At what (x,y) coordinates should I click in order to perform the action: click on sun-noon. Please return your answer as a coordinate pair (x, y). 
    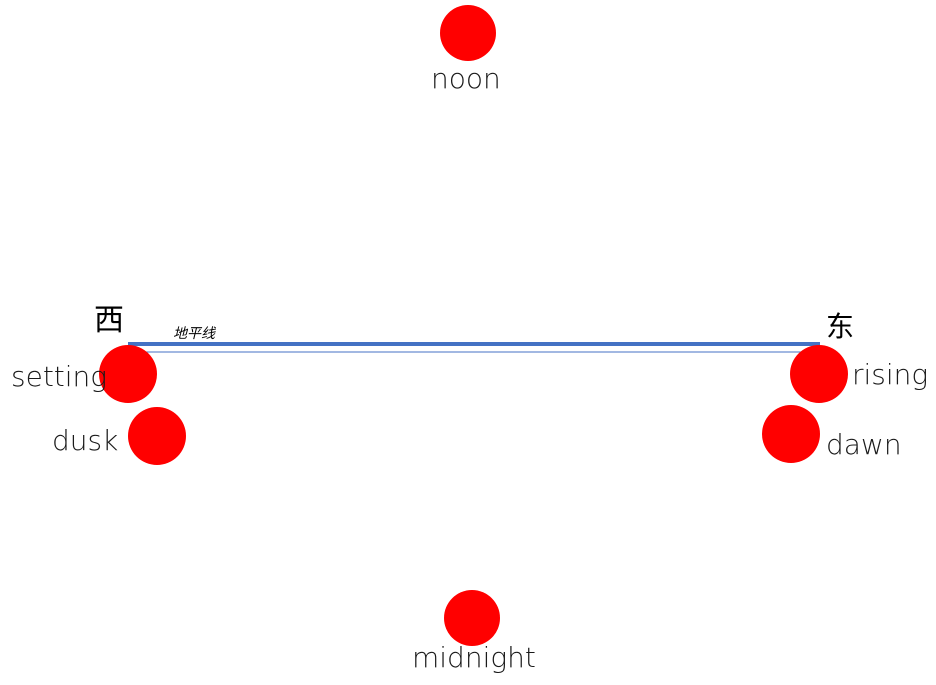
    Looking at the image, I should click on (468, 33).